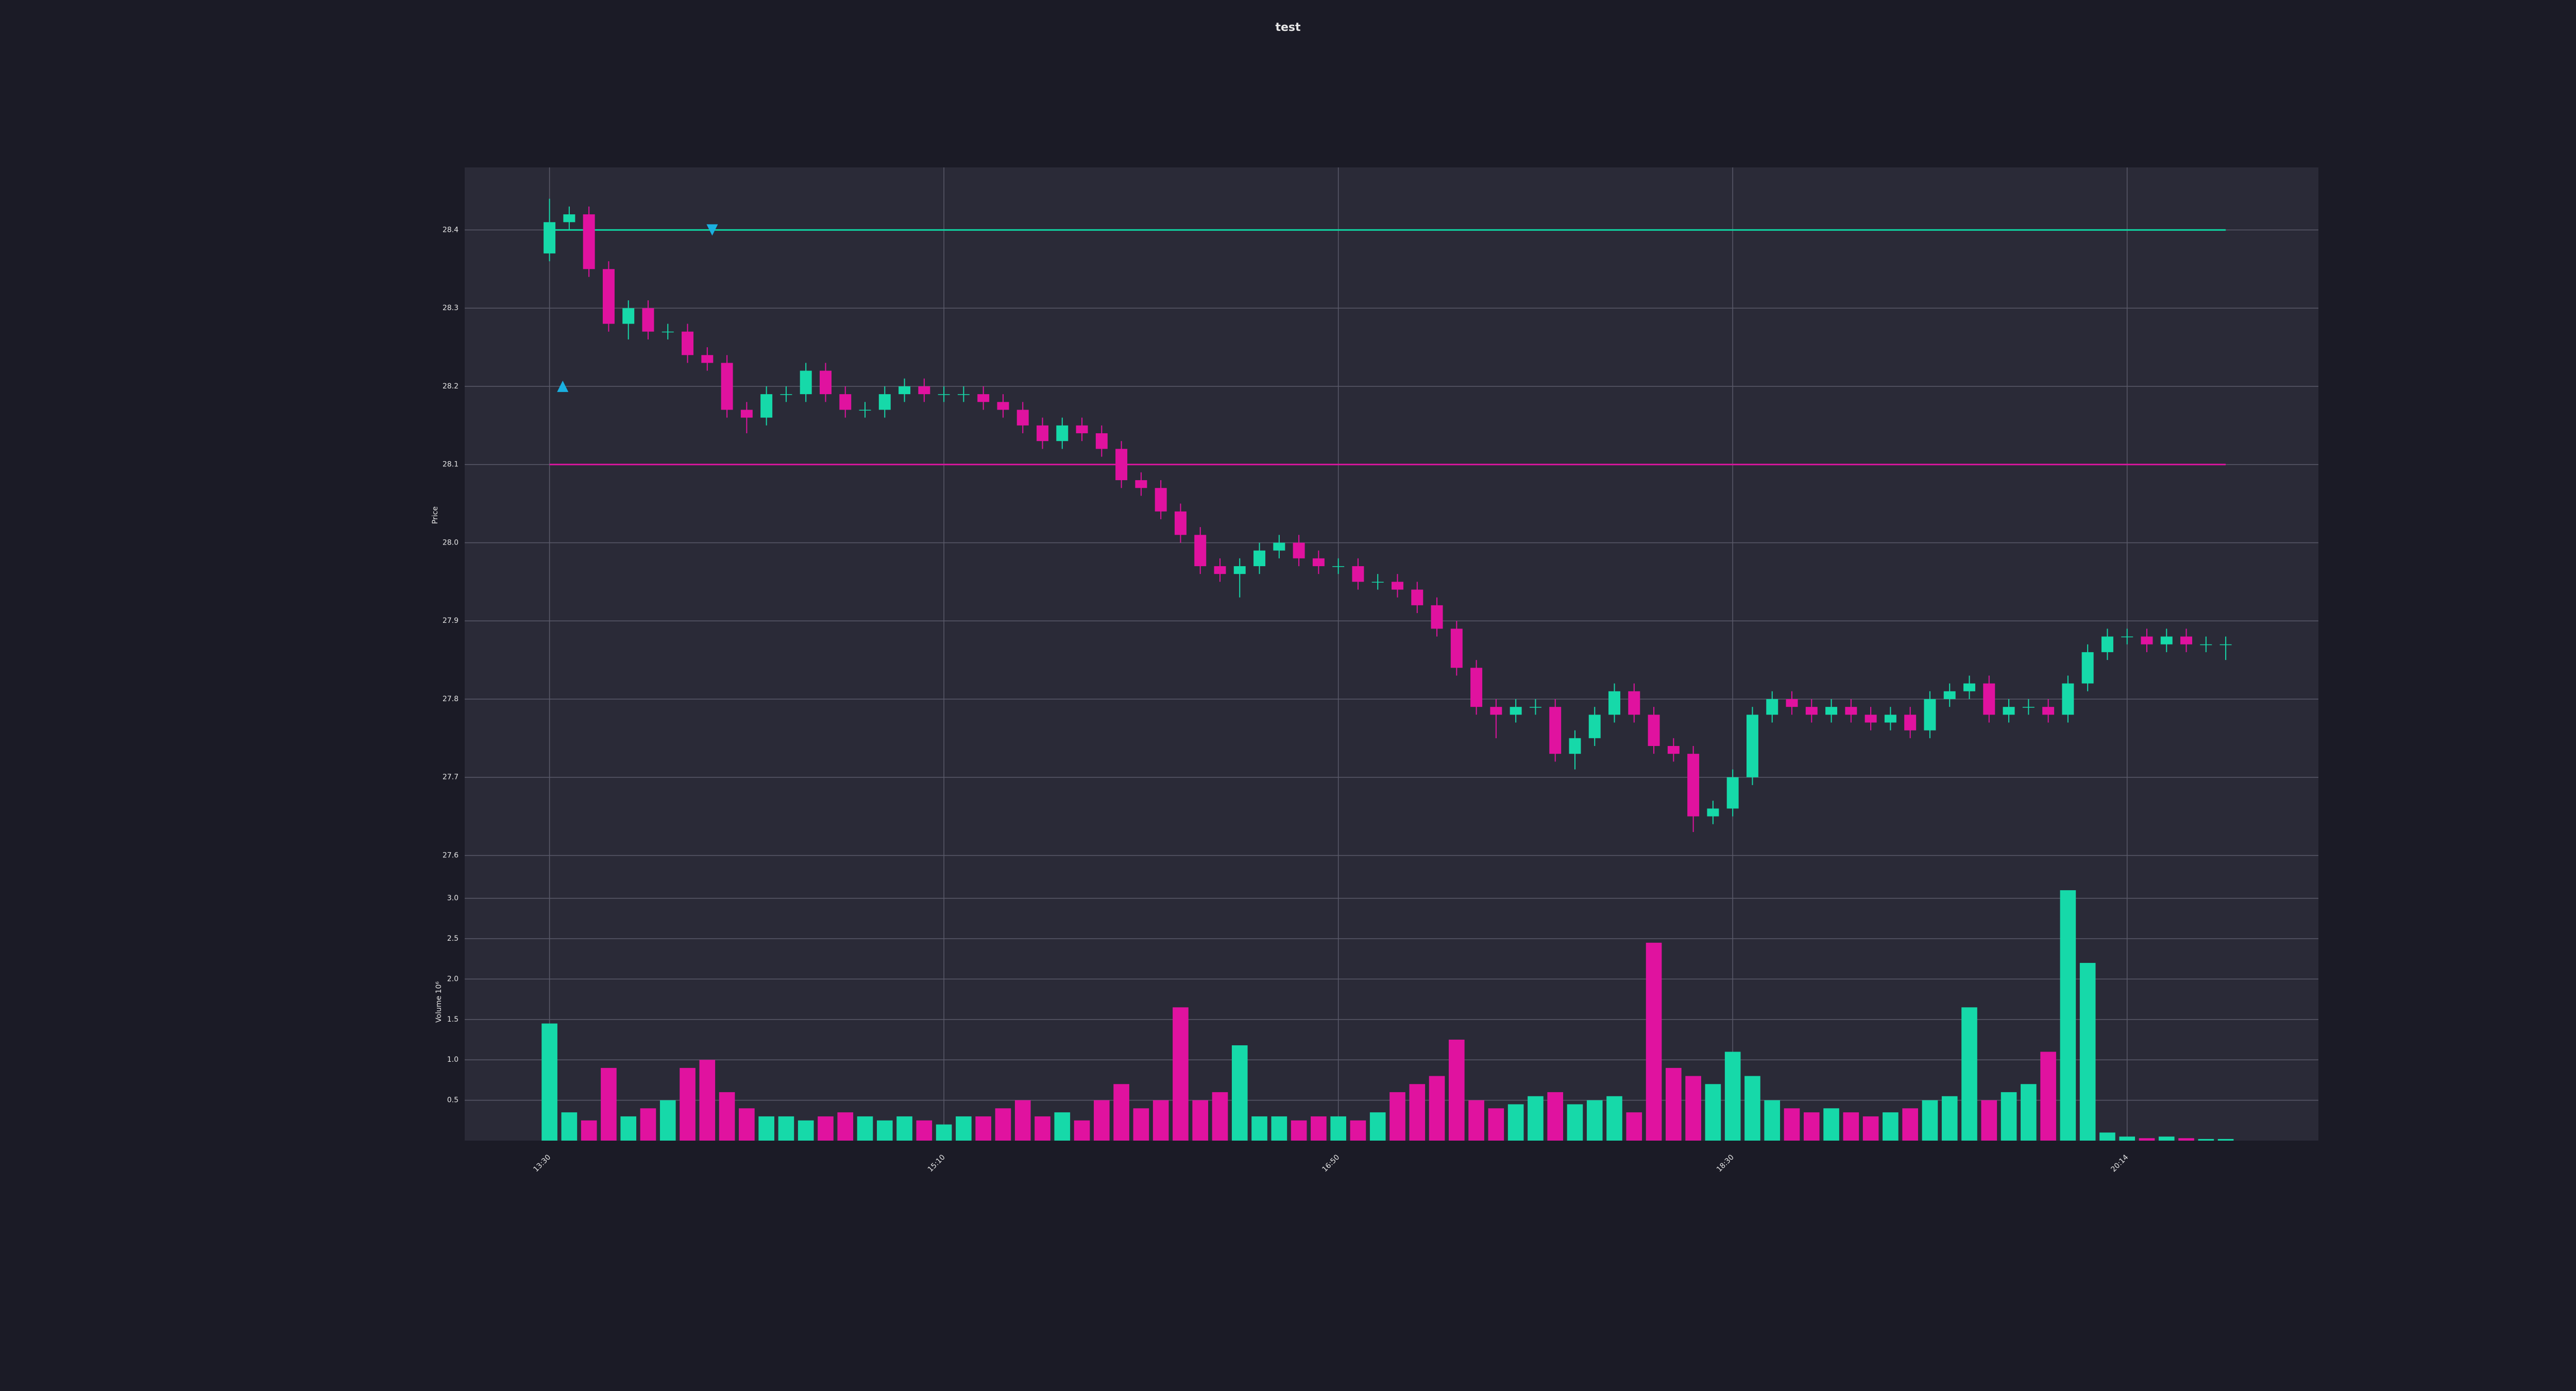 This screenshot has height=1391, width=2576. I want to click on x-tick-label: 18:30, so click(1726, 1163).